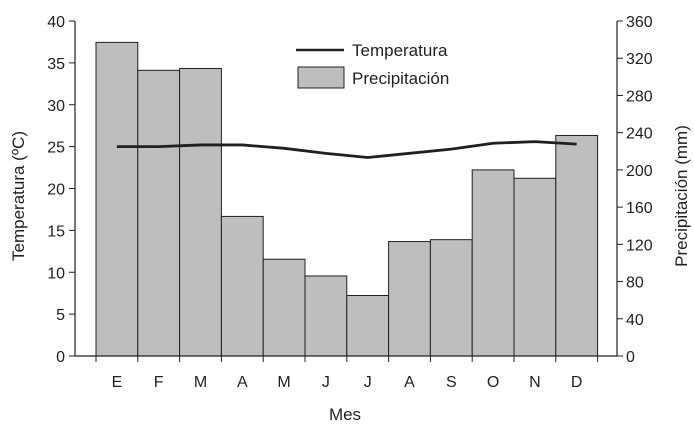  Describe the element at coordinates (117, 382) in the screenshot. I see `x-tick-label: E` at that location.